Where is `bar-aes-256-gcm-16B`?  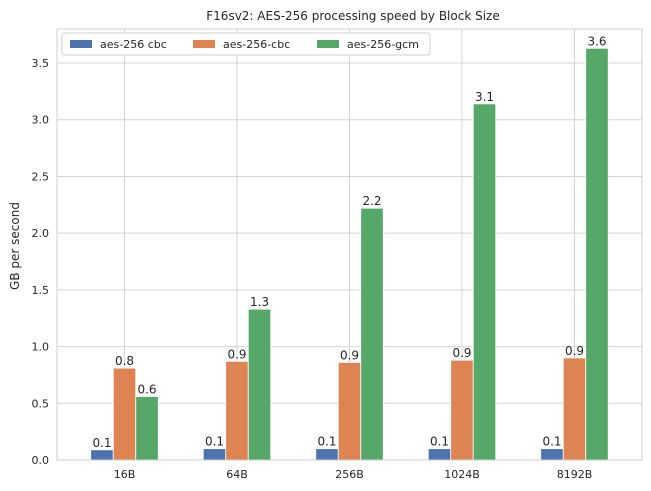 bar-aes-256-gcm-16B is located at coordinates (147, 428).